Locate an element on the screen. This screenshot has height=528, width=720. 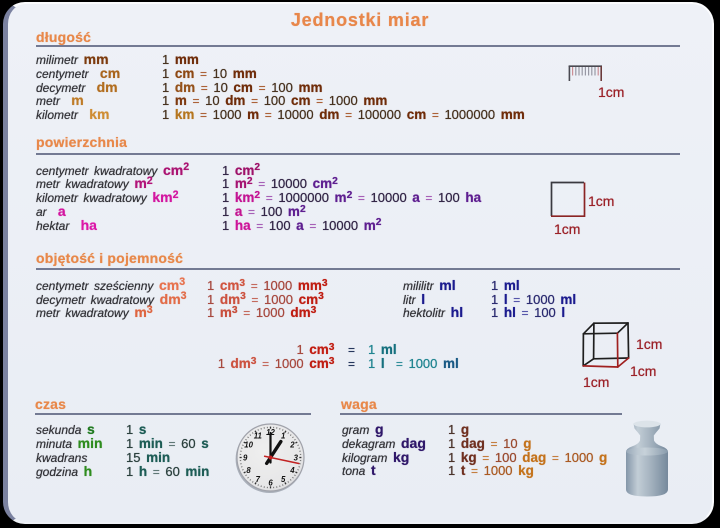
svg-text: 6 is located at coordinates (270, 483).